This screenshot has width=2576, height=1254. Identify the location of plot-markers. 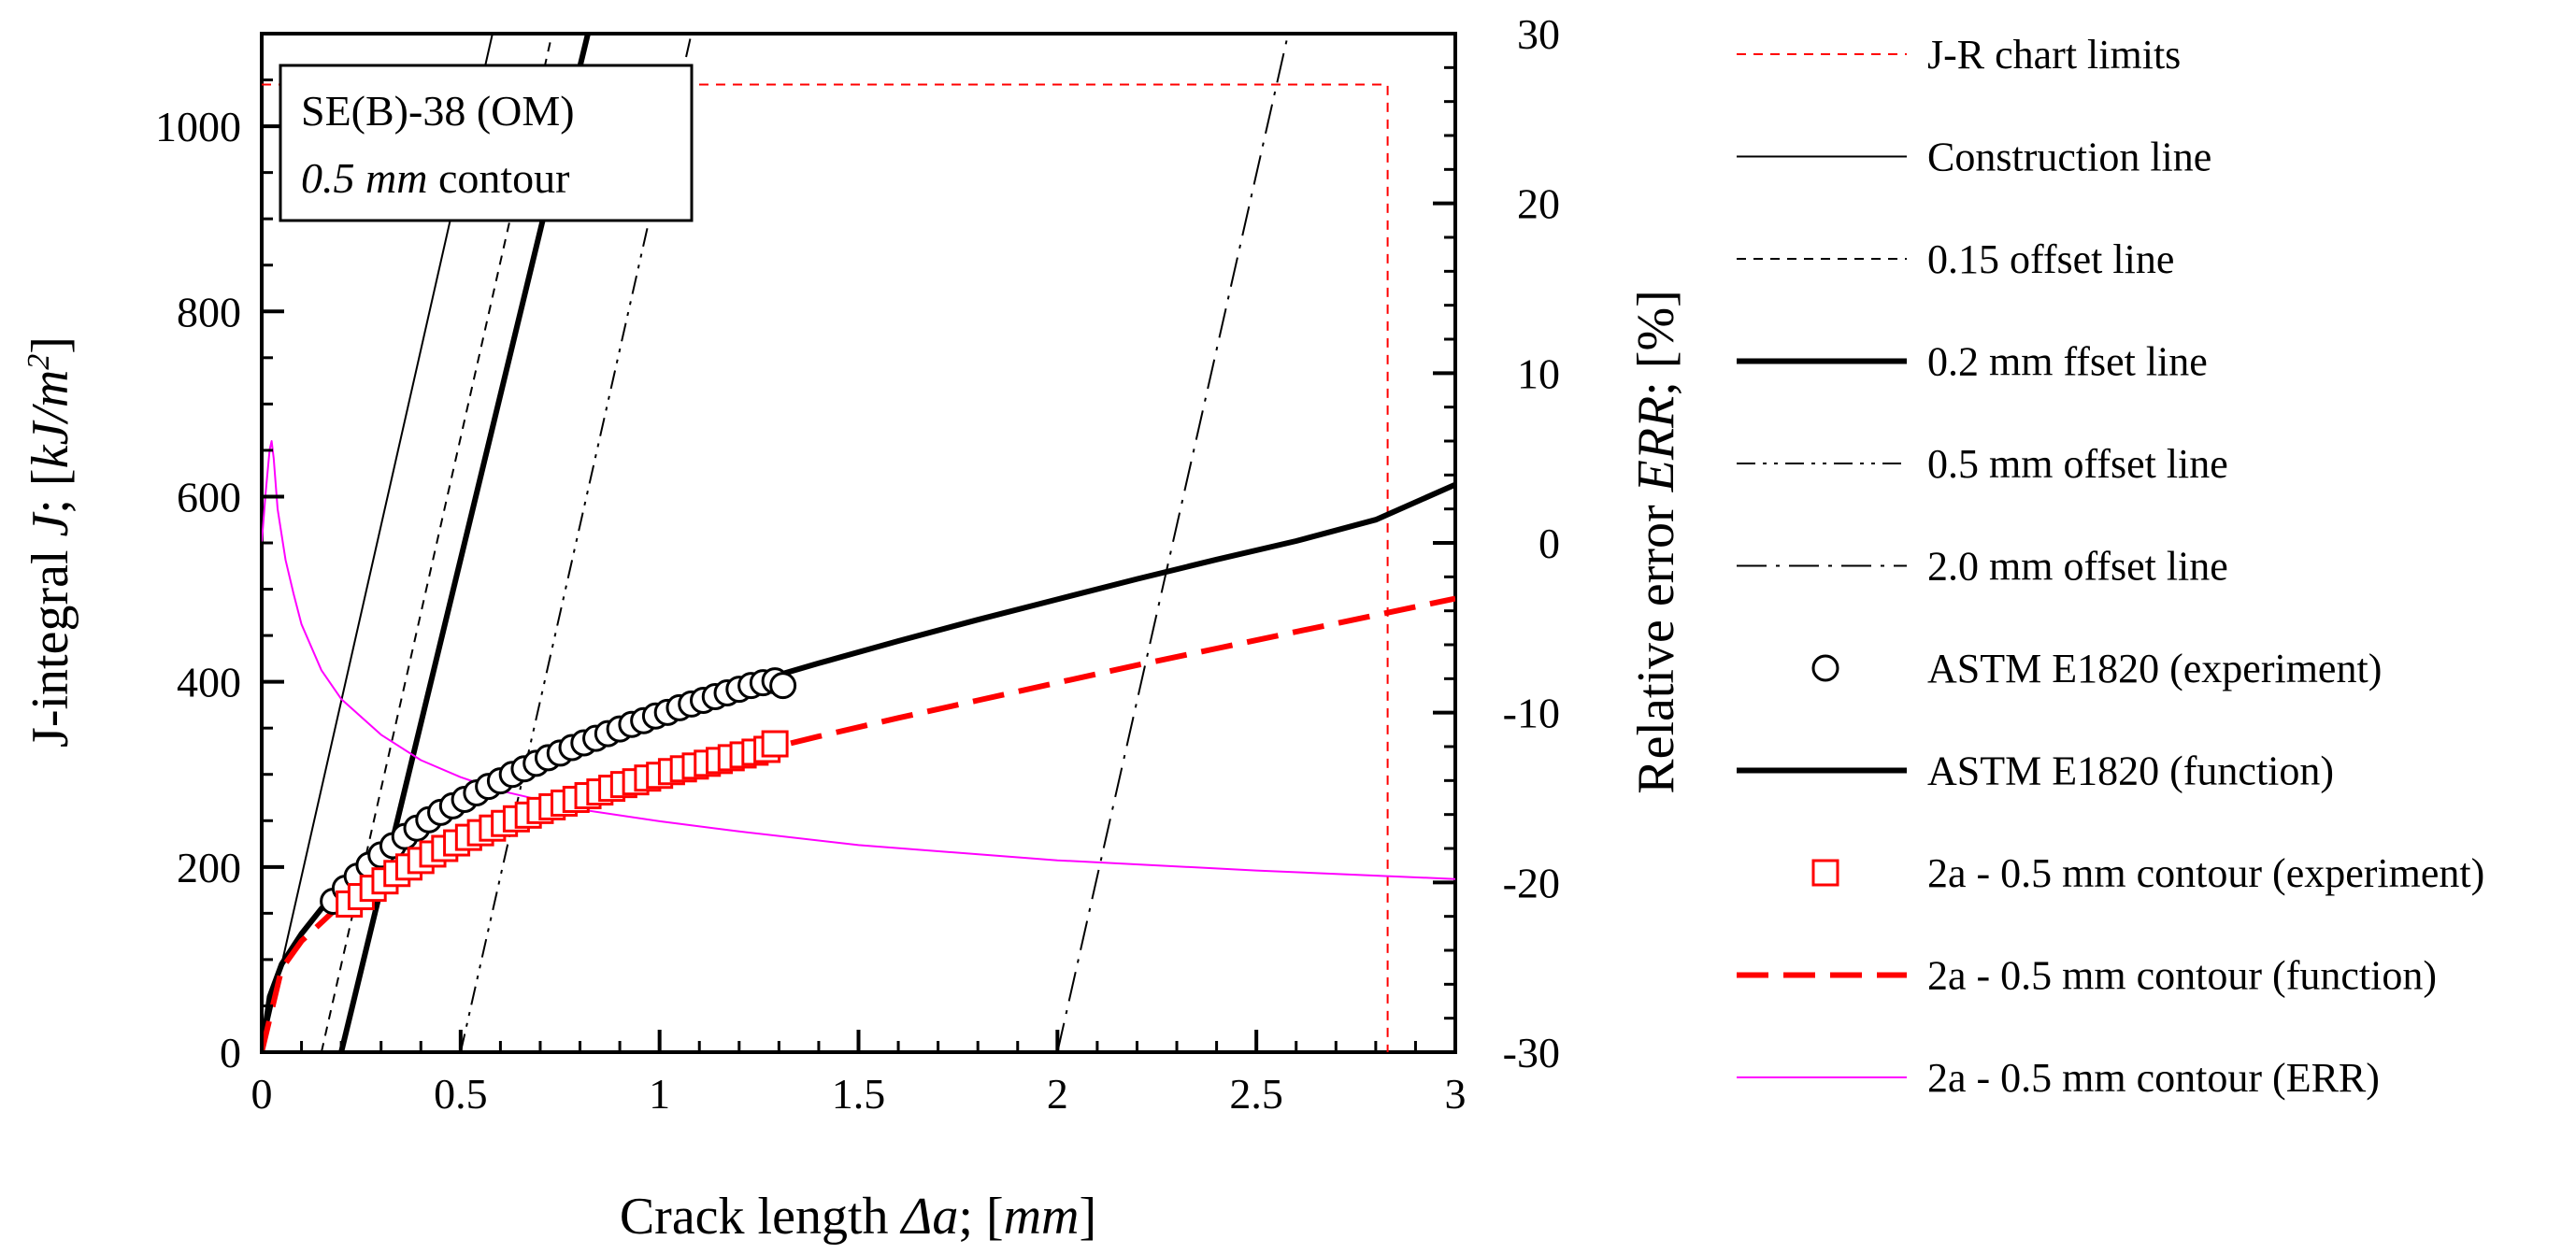
(558, 793).